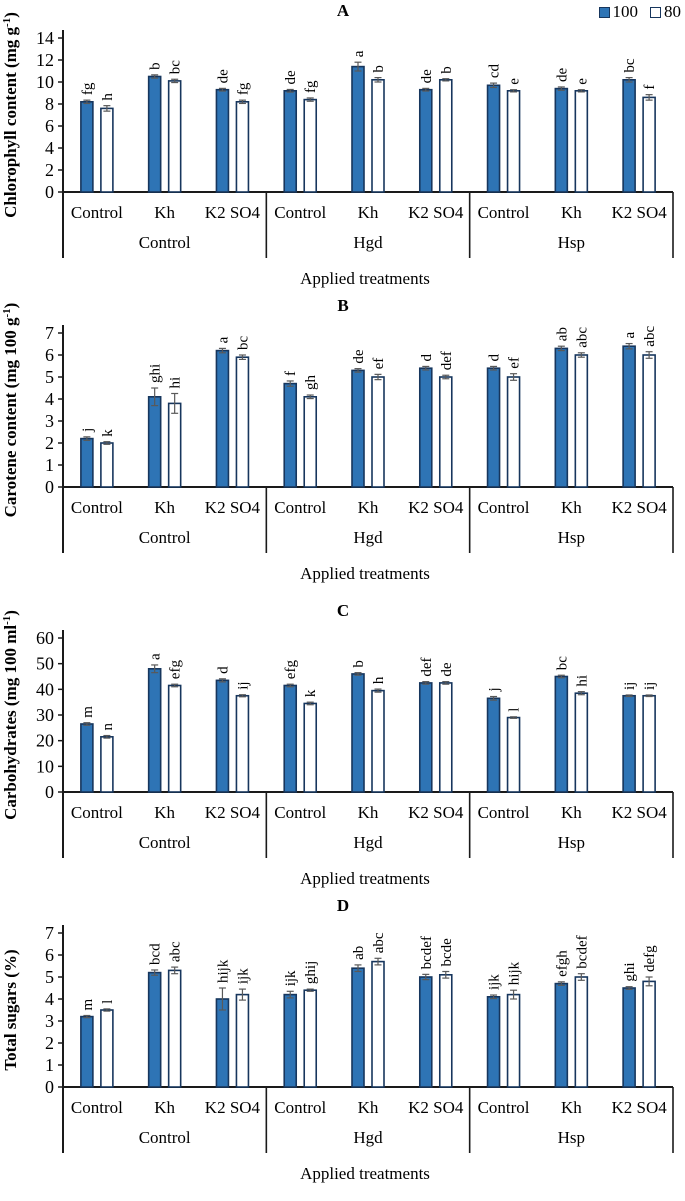 This screenshot has height=1201, width=685. What do you see at coordinates (378, 1024) in the screenshot?
I see `bar-80-Hgd-Kh` at bounding box center [378, 1024].